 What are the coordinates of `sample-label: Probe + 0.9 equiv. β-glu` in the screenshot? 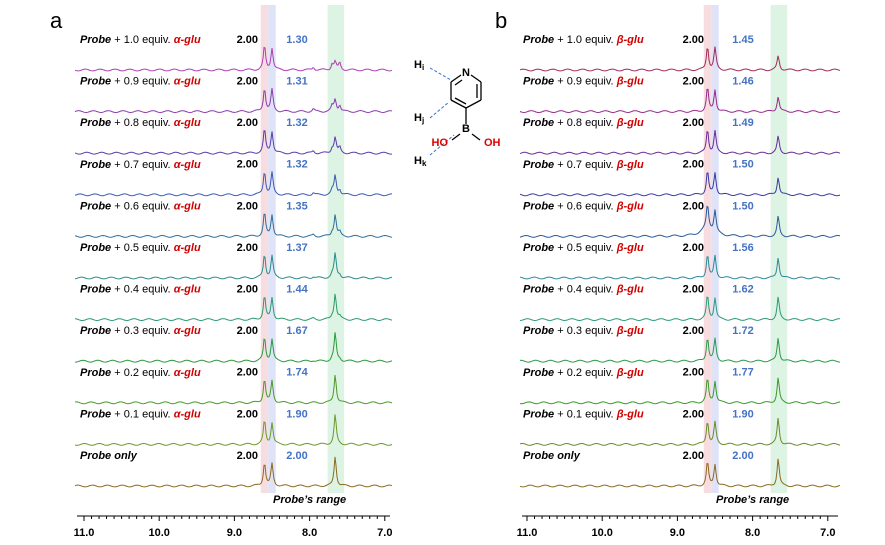 It's located at (583, 82).